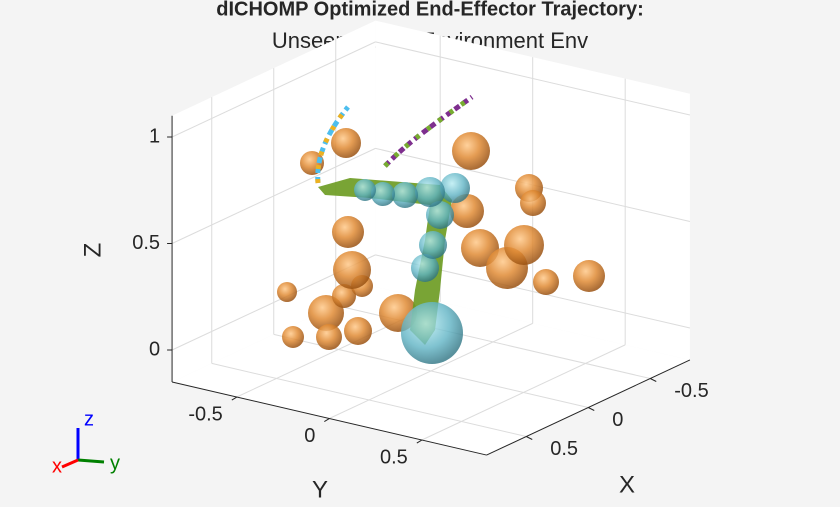 The height and width of the screenshot is (507, 840). Describe the element at coordinates (309, 436) in the screenshot. I see `y-tick-label: 0` at that location.